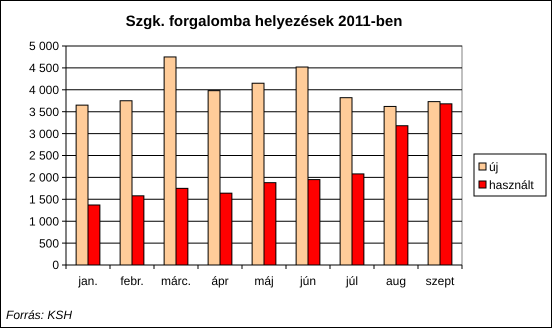  What do you see at coordinates (39, 315) in the screenshot?
I see `text: Forrás: KSH` at bounding box center [39, 315].